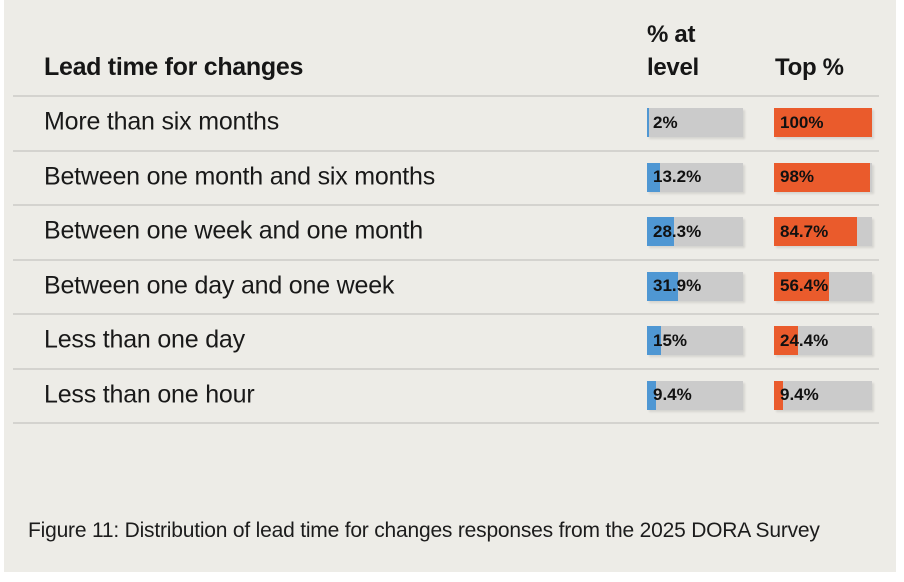 This screenshot has width=904, height=582. I want to click on row-label: Less than one hour, so click(149, 394).